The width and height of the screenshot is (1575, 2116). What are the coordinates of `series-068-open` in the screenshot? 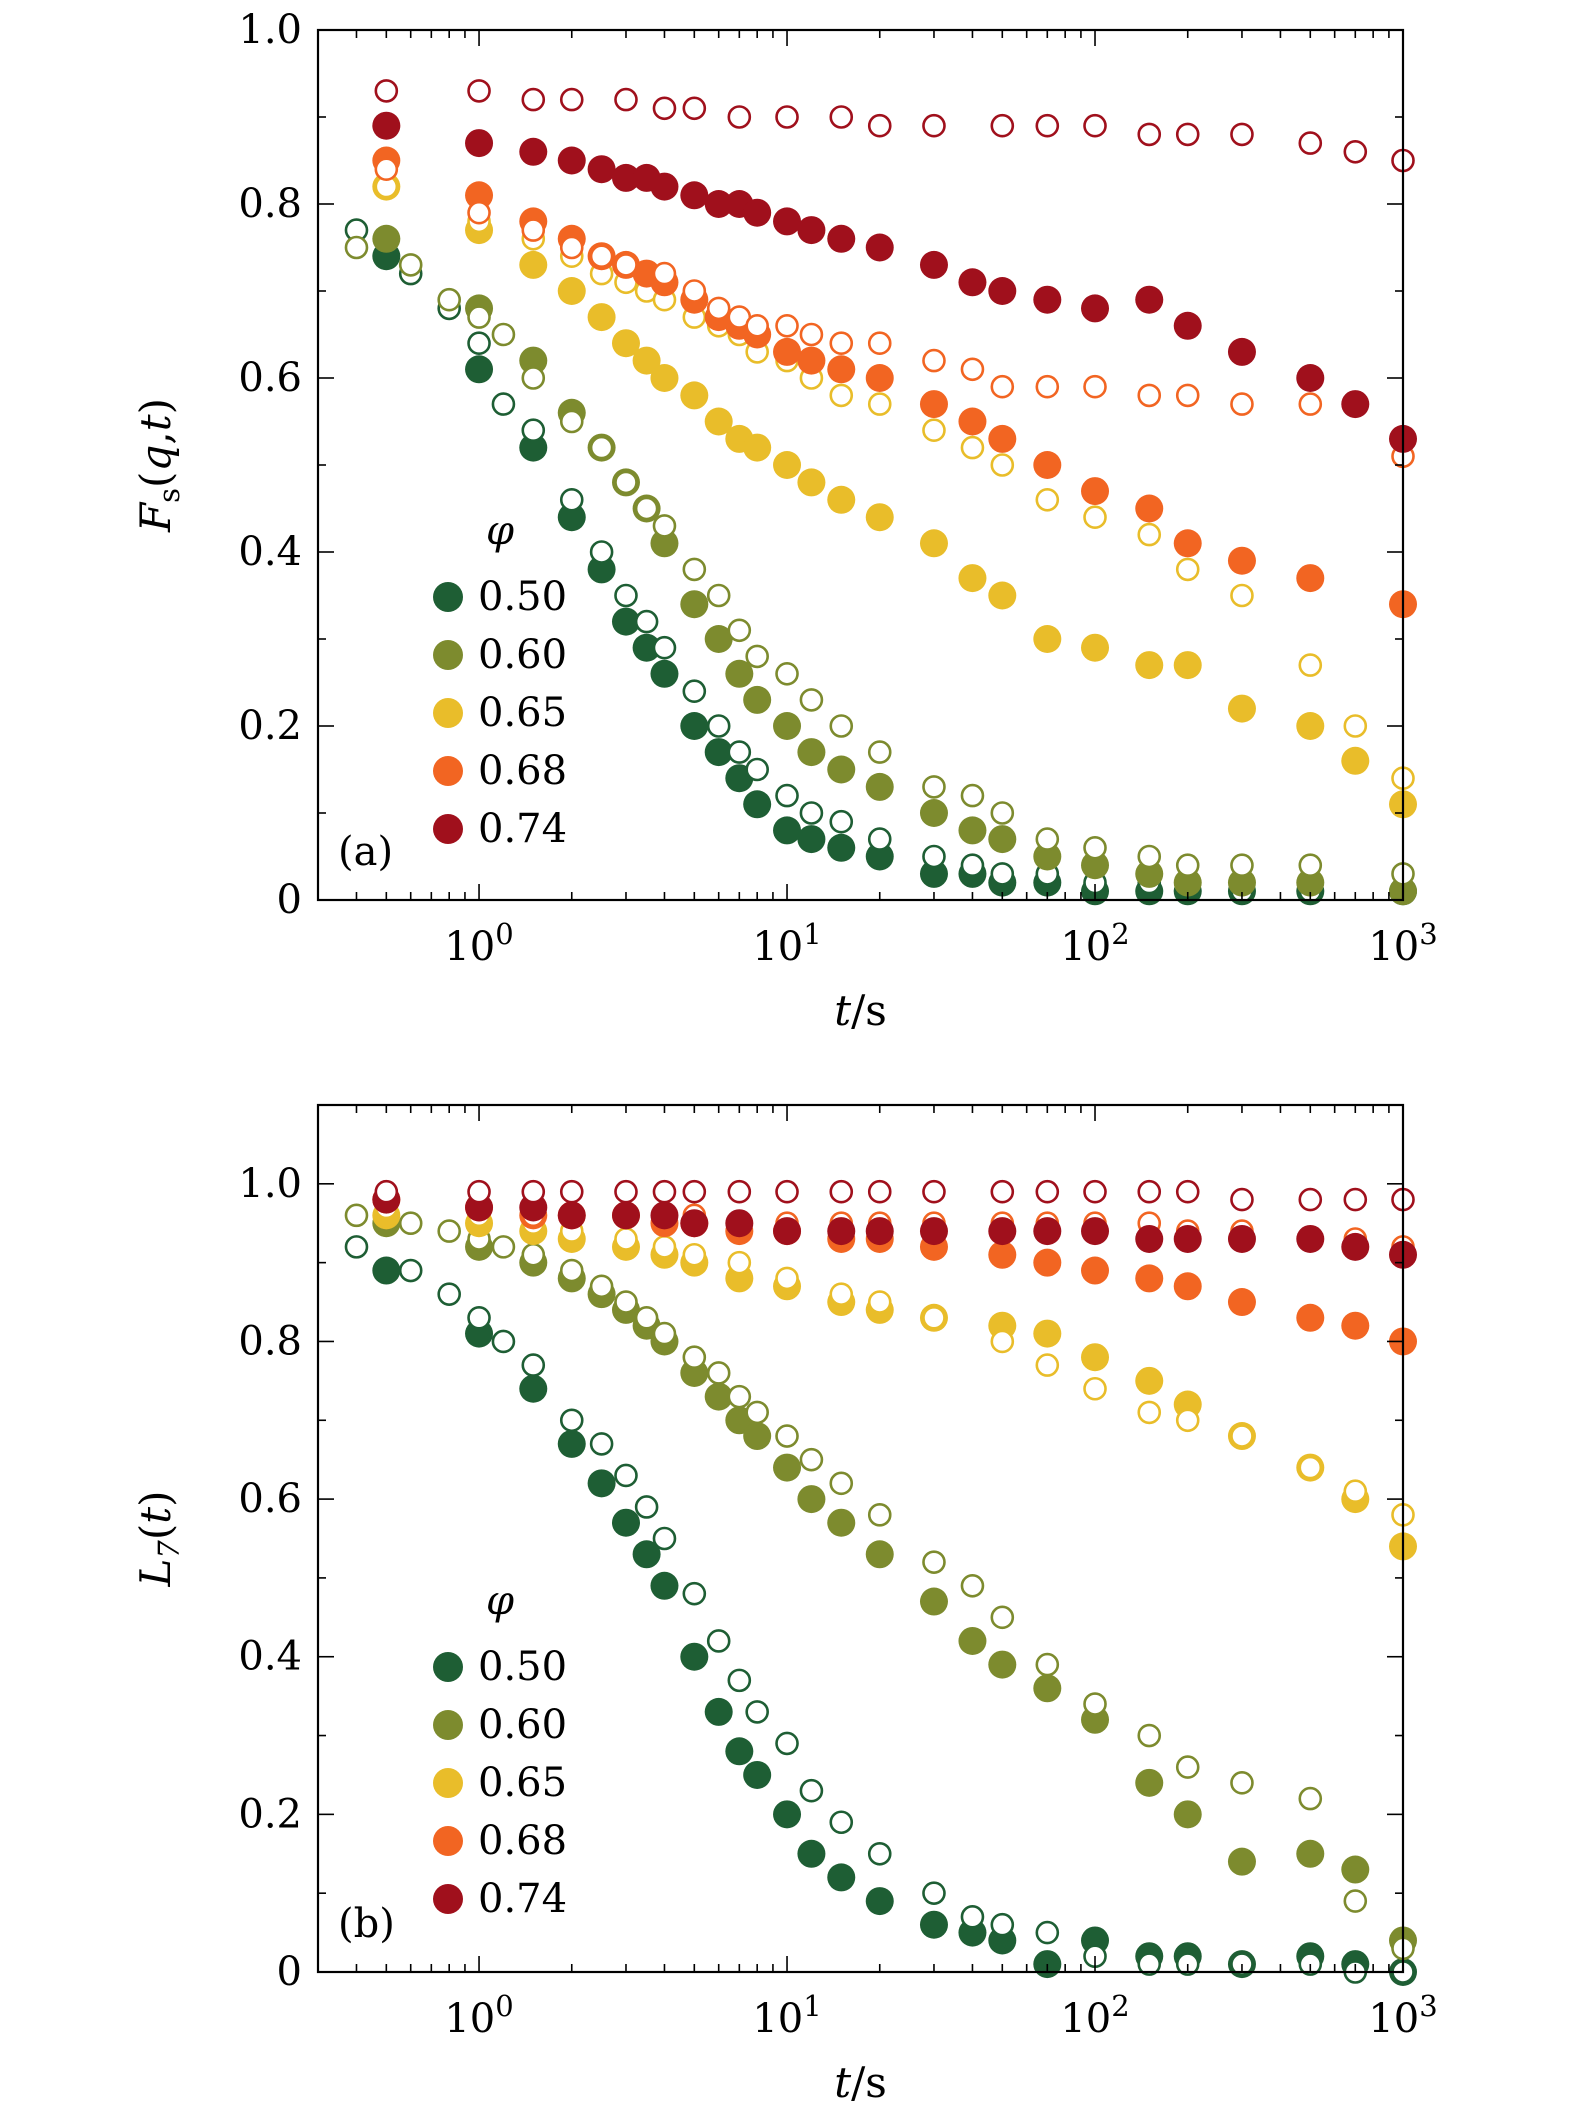 It's located at (894, 313).